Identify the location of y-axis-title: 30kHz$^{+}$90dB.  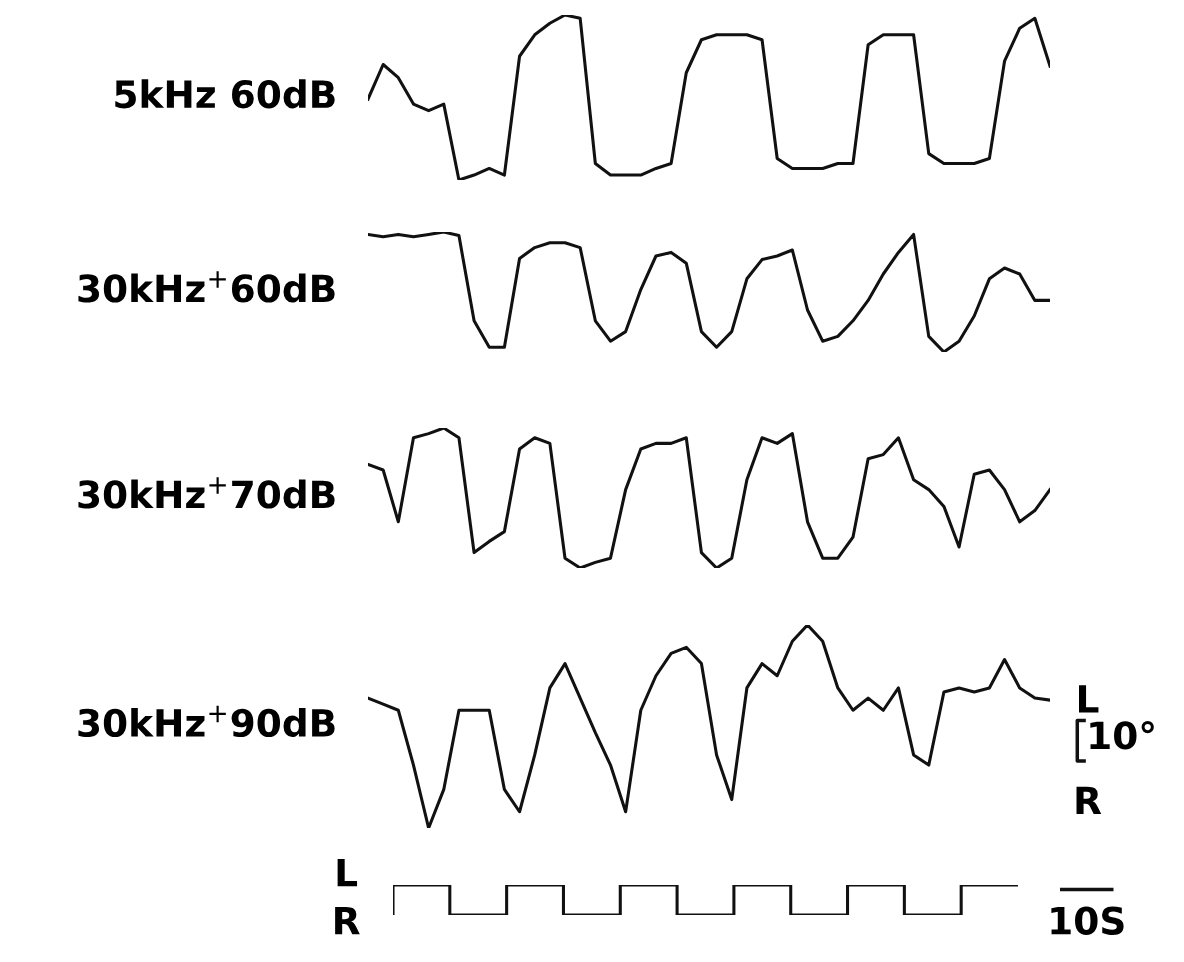
(206, 721).